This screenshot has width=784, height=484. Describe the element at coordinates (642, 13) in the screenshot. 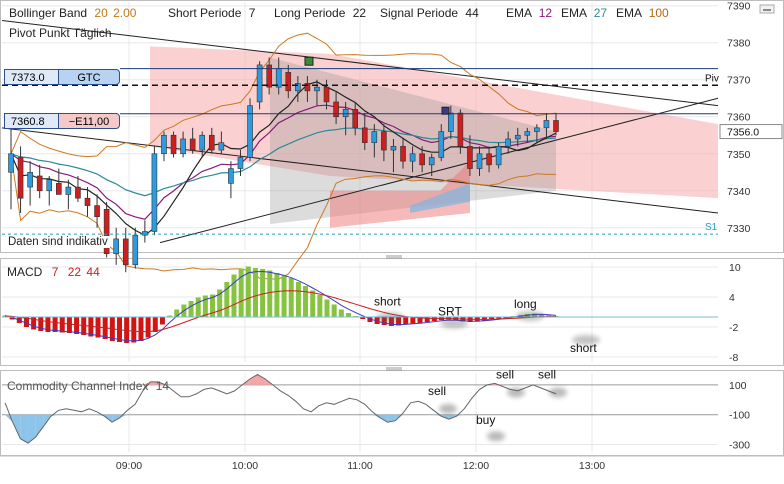

I see `ema100-legend: EMA 100` at that location.